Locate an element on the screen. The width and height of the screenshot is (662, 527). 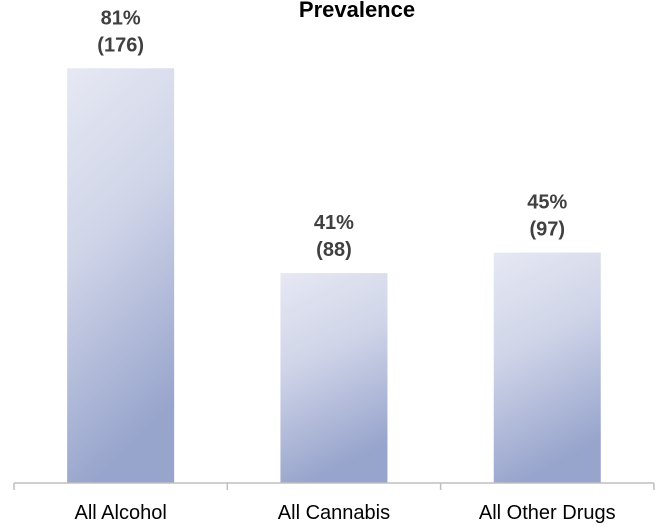
bar-percent-label: 45% is located at coordinates (547, 203).